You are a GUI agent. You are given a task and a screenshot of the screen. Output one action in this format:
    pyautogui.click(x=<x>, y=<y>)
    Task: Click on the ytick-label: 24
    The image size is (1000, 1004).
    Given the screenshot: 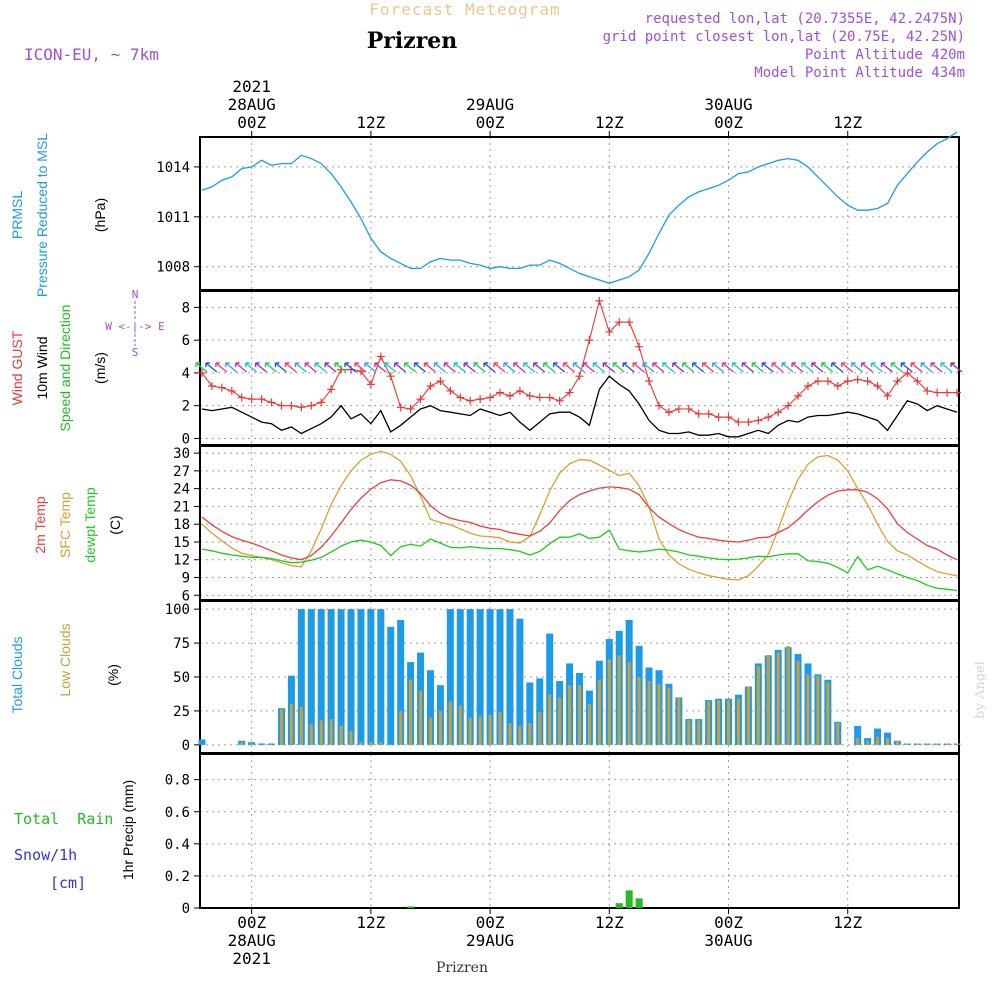 What is the action you would take?
    pyautogui.click(x=181, y=490)
    